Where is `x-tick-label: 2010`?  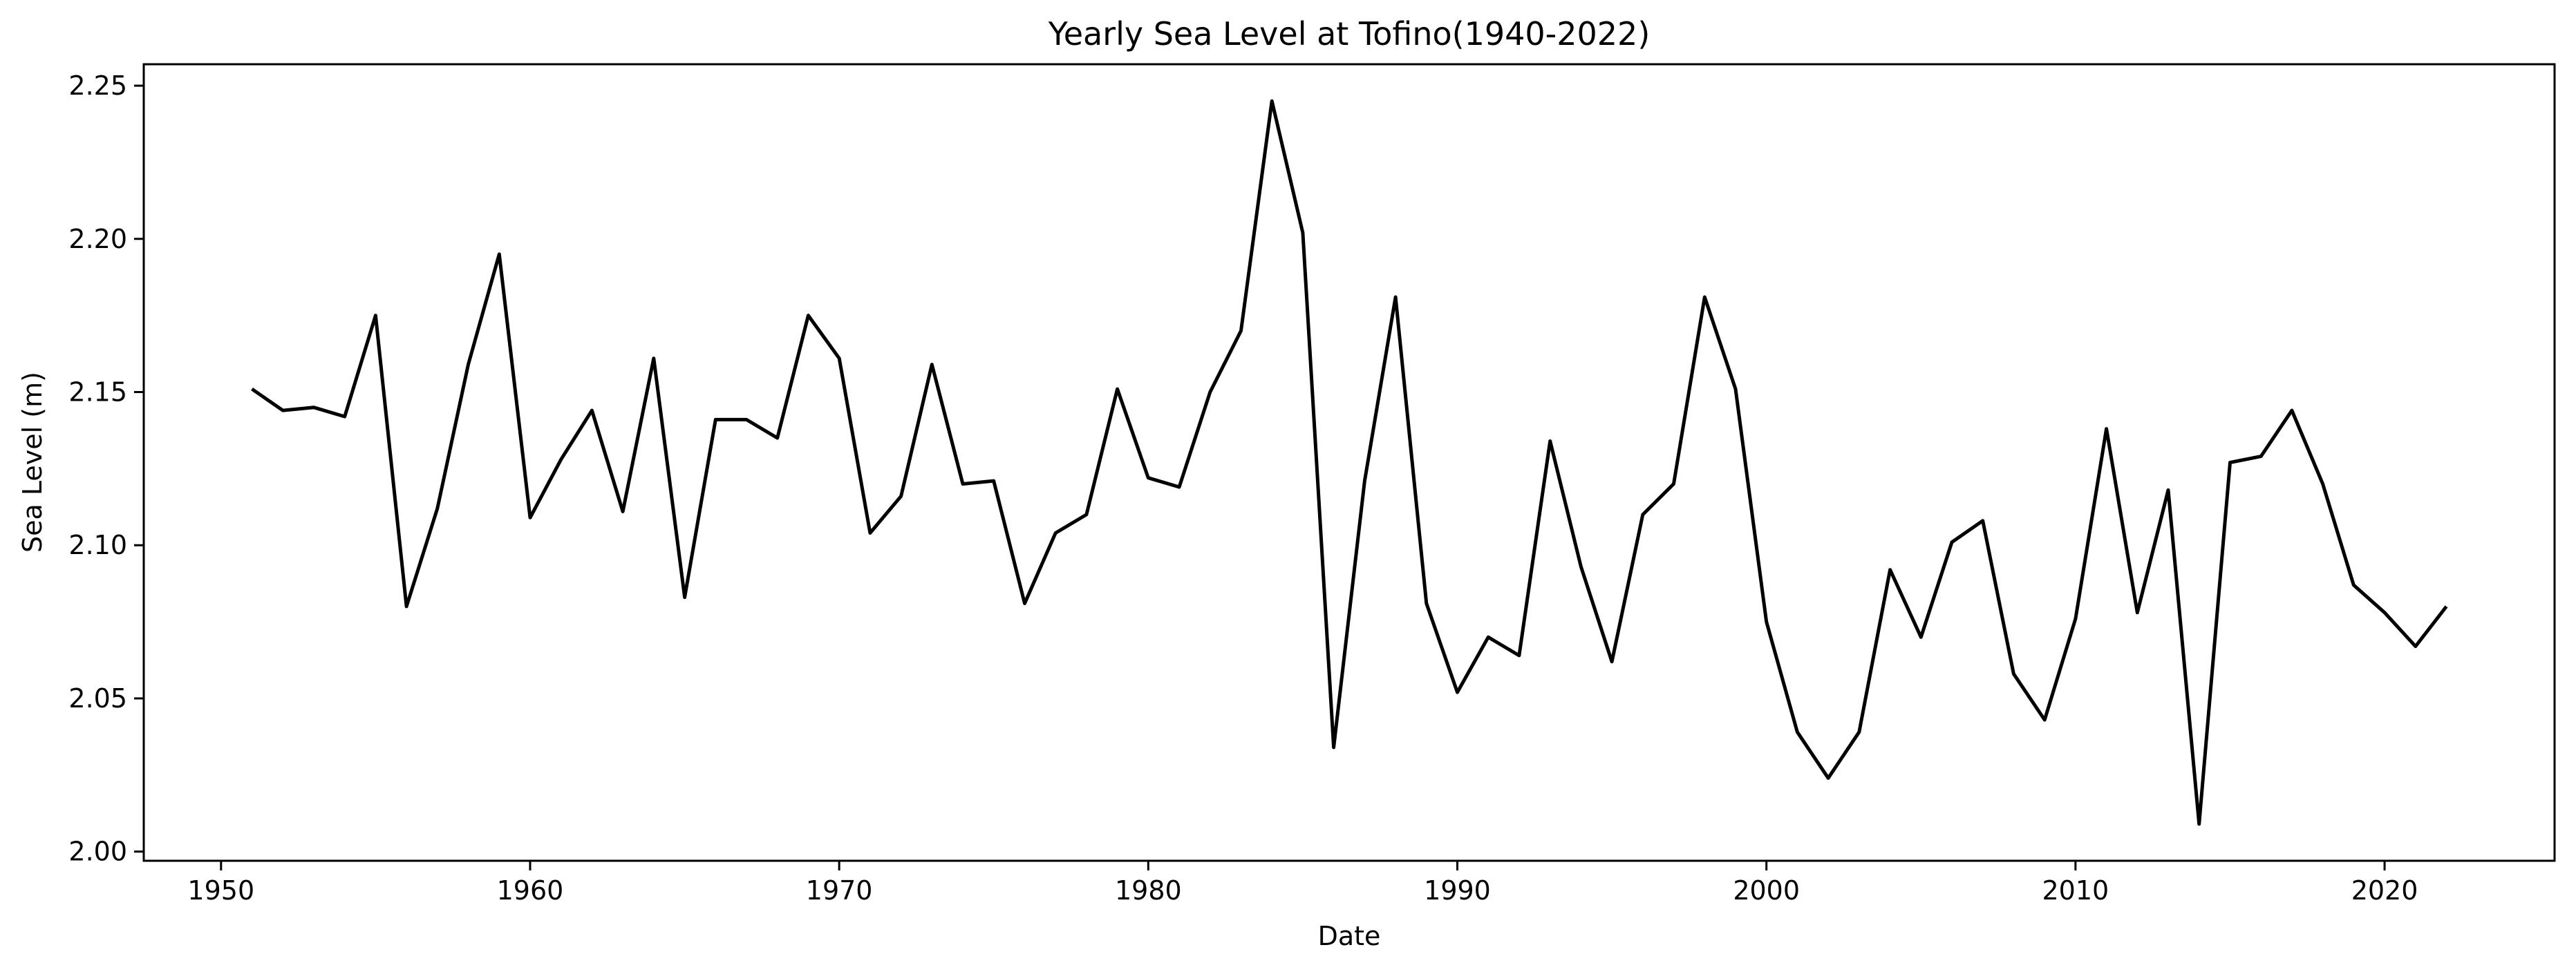 x-tick-label: 2010 is located at coordinates (2075, 890).